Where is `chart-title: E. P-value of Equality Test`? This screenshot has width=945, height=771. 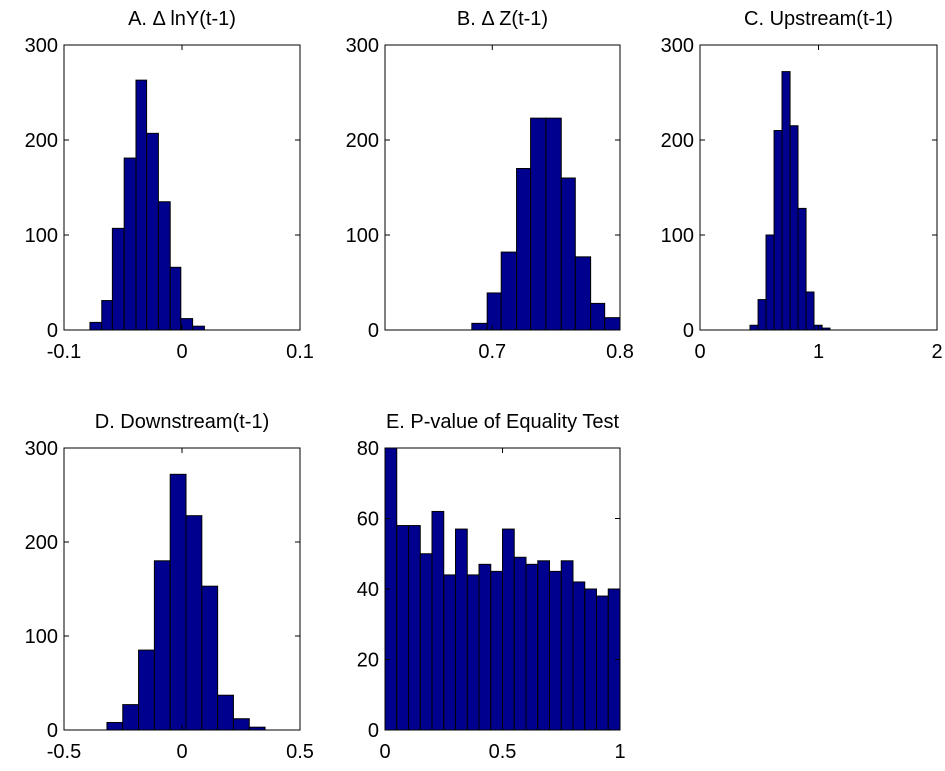
chart-title: E. P-value of Equality Test is located at coordinates (503, 422).